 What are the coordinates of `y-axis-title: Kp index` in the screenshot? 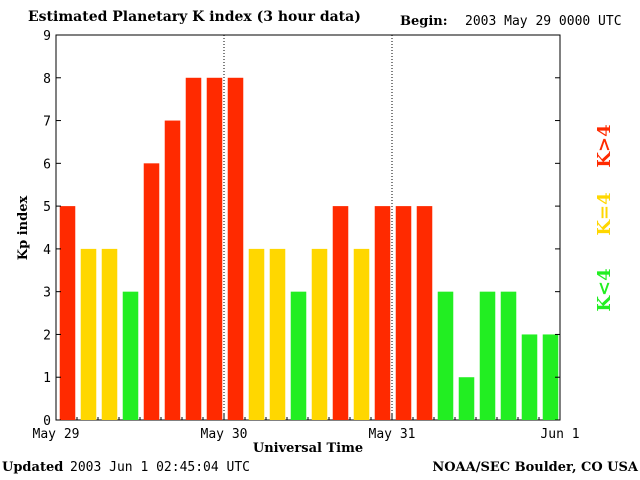 It's located at (23, 228).